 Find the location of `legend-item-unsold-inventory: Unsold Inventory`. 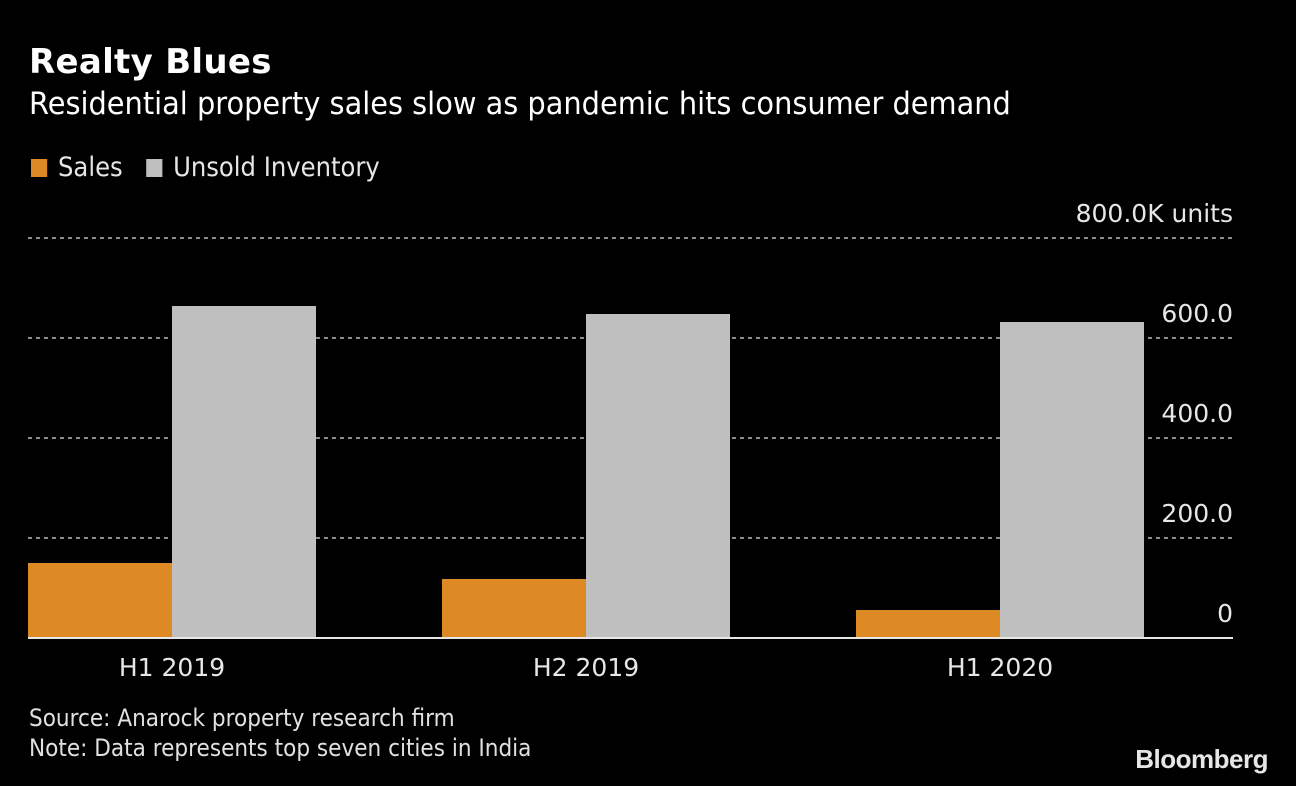

legend-item-unsold-inventory: Unsold Inventory is located at coordinates (263, 167).